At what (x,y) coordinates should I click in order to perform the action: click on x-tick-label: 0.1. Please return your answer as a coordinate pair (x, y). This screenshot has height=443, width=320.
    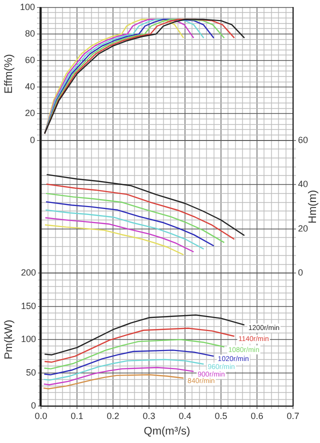
    Looking at the image, I should click on (77, 415).